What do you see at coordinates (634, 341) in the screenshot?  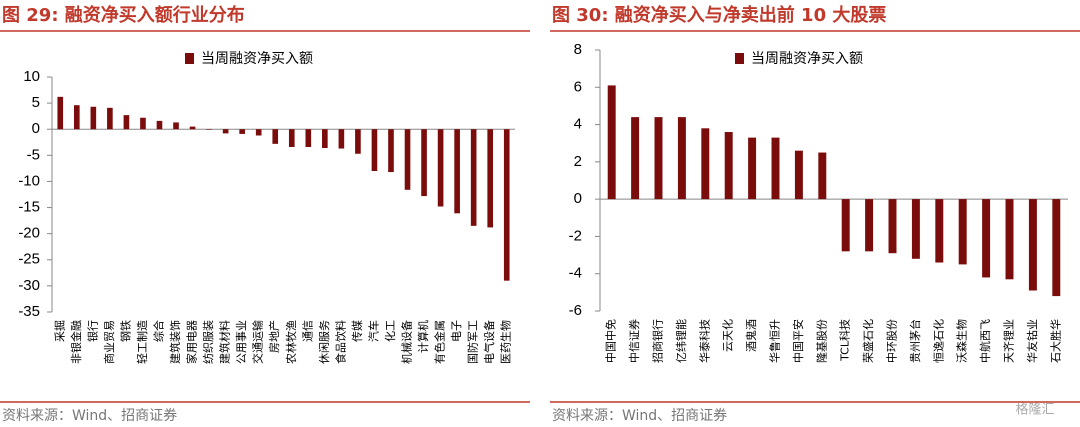 I see `x-tick-label: 中信证券` at bounding box center [634, 341].